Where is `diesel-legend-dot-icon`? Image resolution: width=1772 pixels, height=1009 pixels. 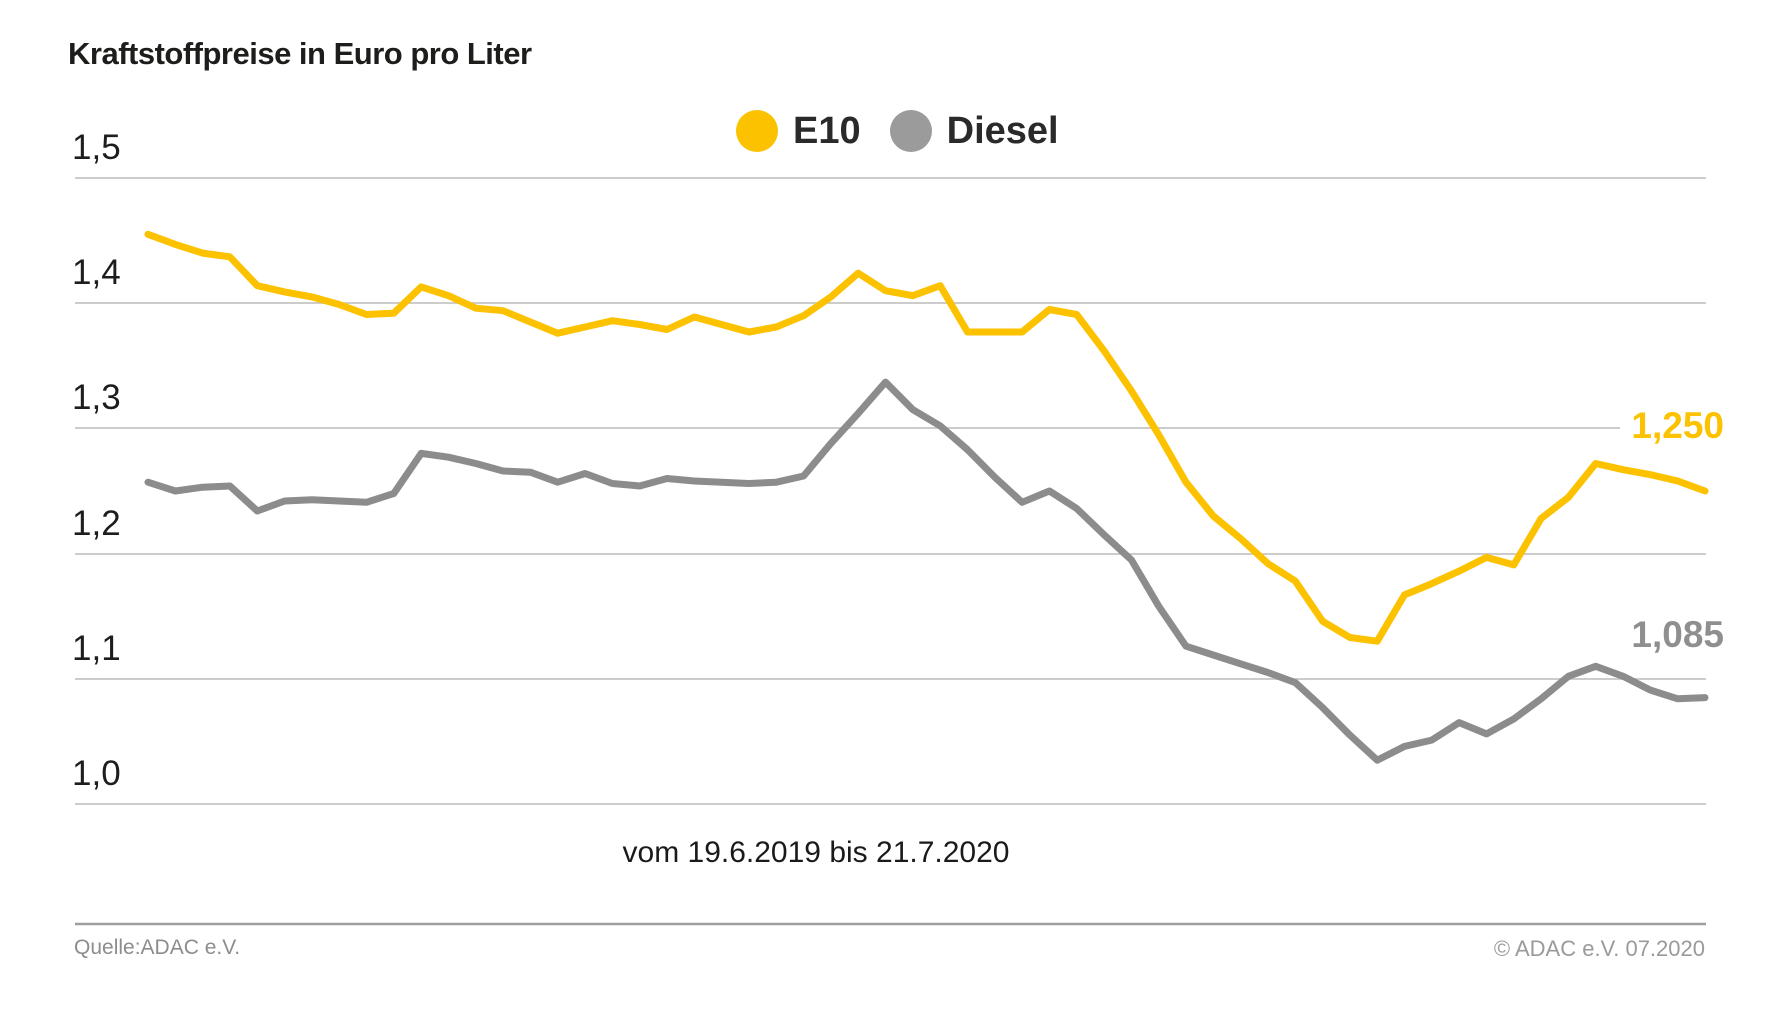 diesel-legend-dot-icon is located at coordinates (910, 131).